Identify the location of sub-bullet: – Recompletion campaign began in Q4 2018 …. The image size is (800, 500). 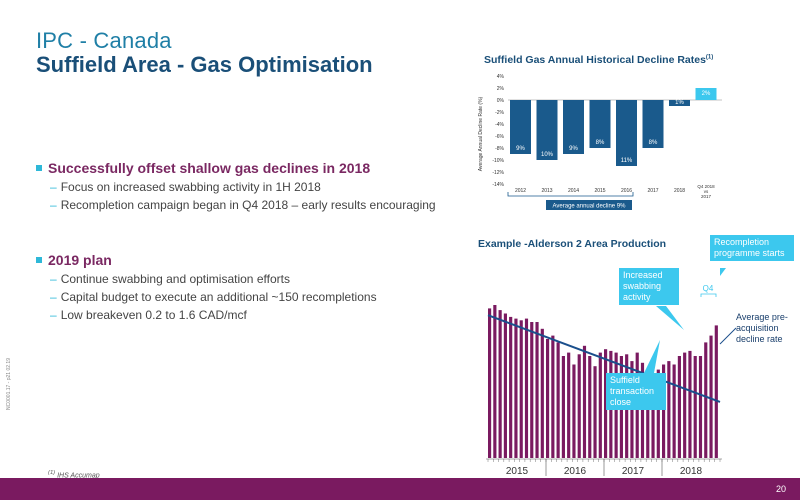
(243, 205).